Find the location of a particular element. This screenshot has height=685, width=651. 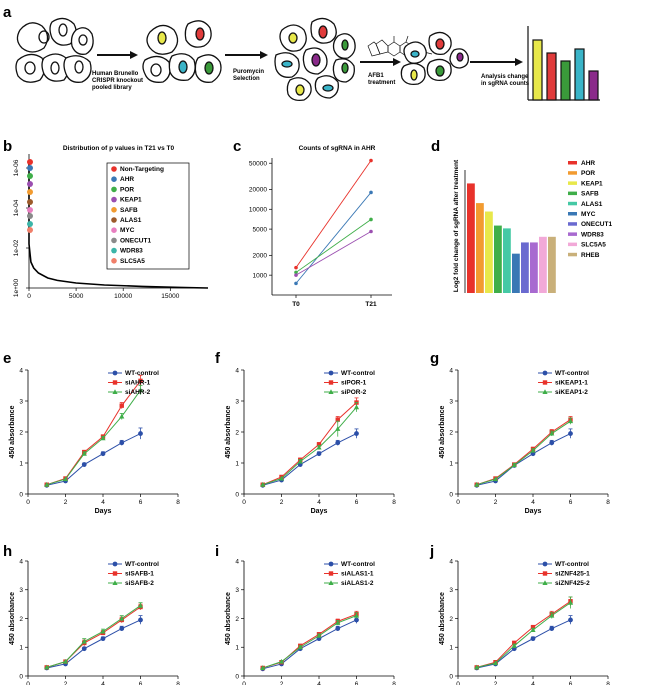

chart-h-y-label: 450 absorbance is located at coordinates (12, 618).